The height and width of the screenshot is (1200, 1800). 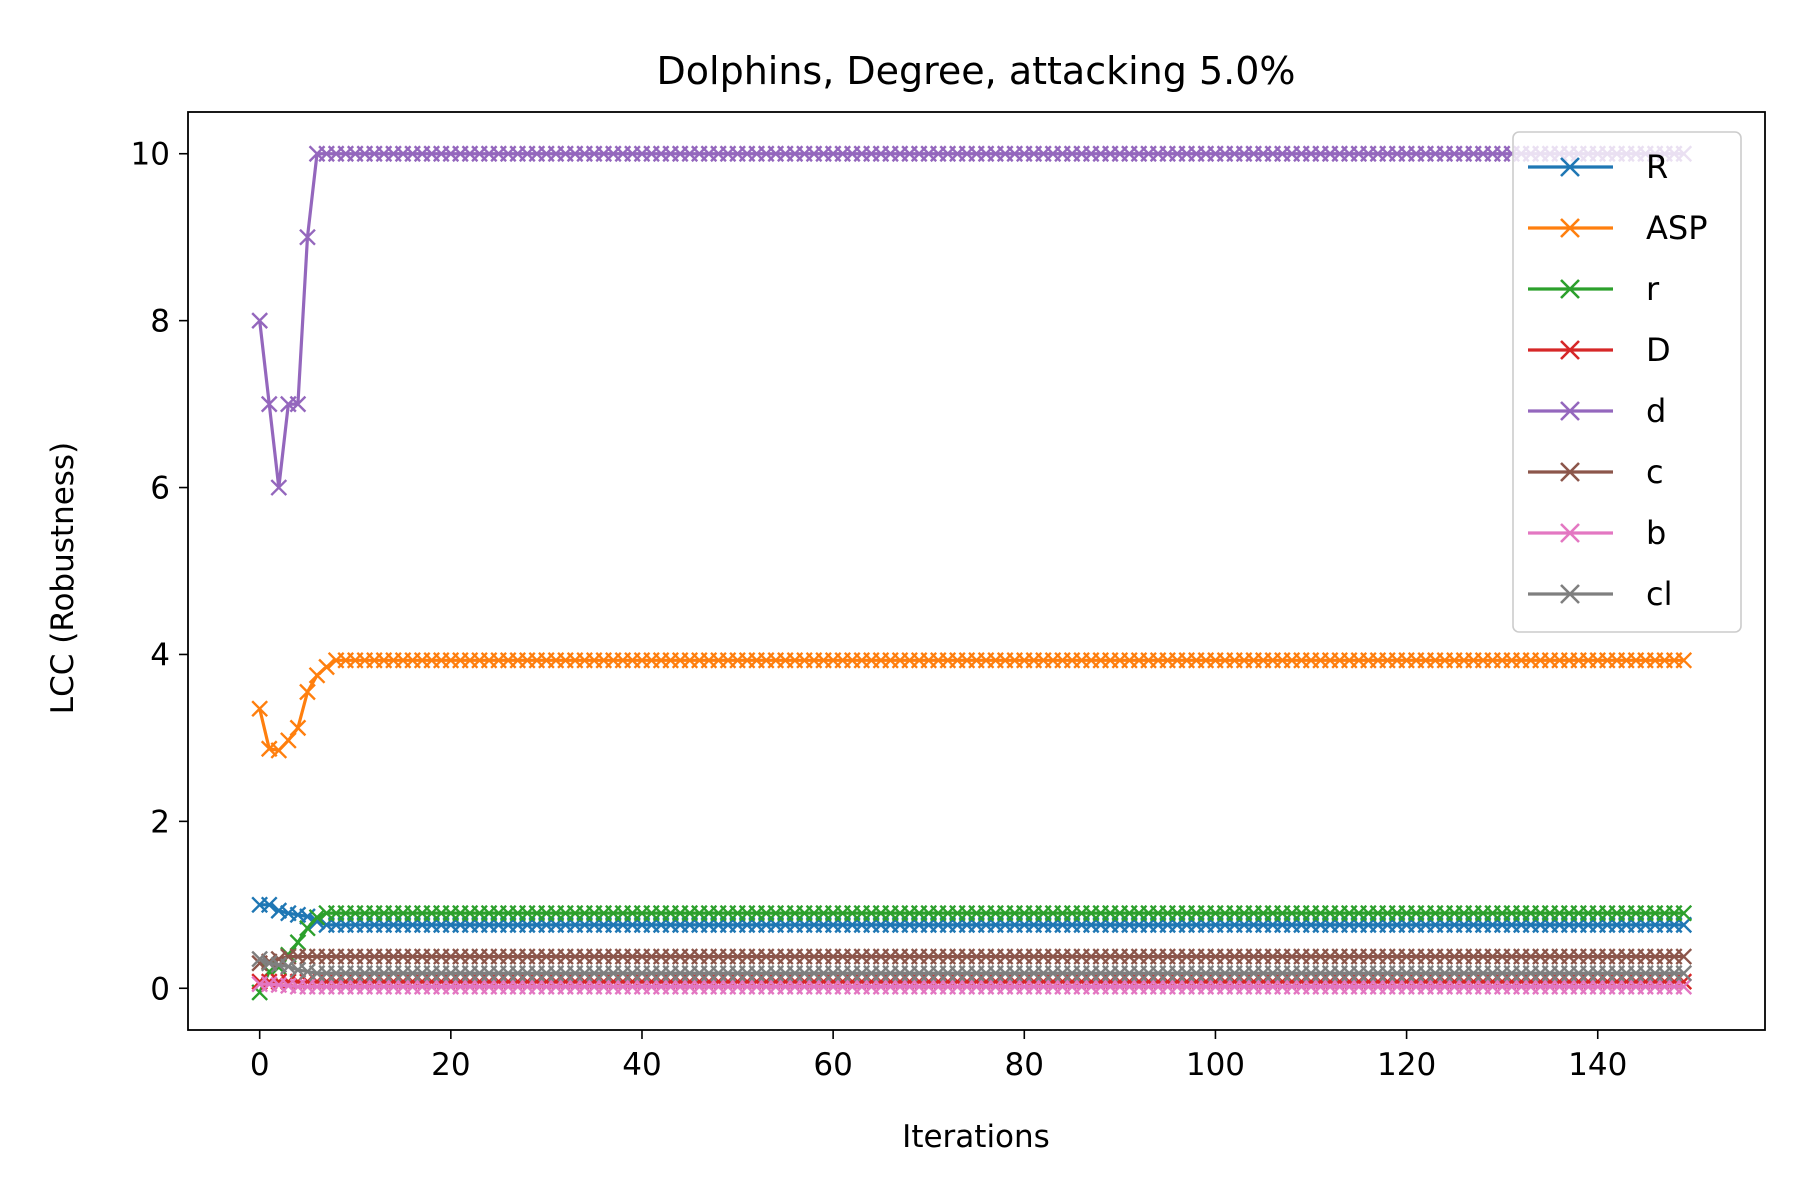 I want to click on legend-label: cl, so click(x=1659, y=594).